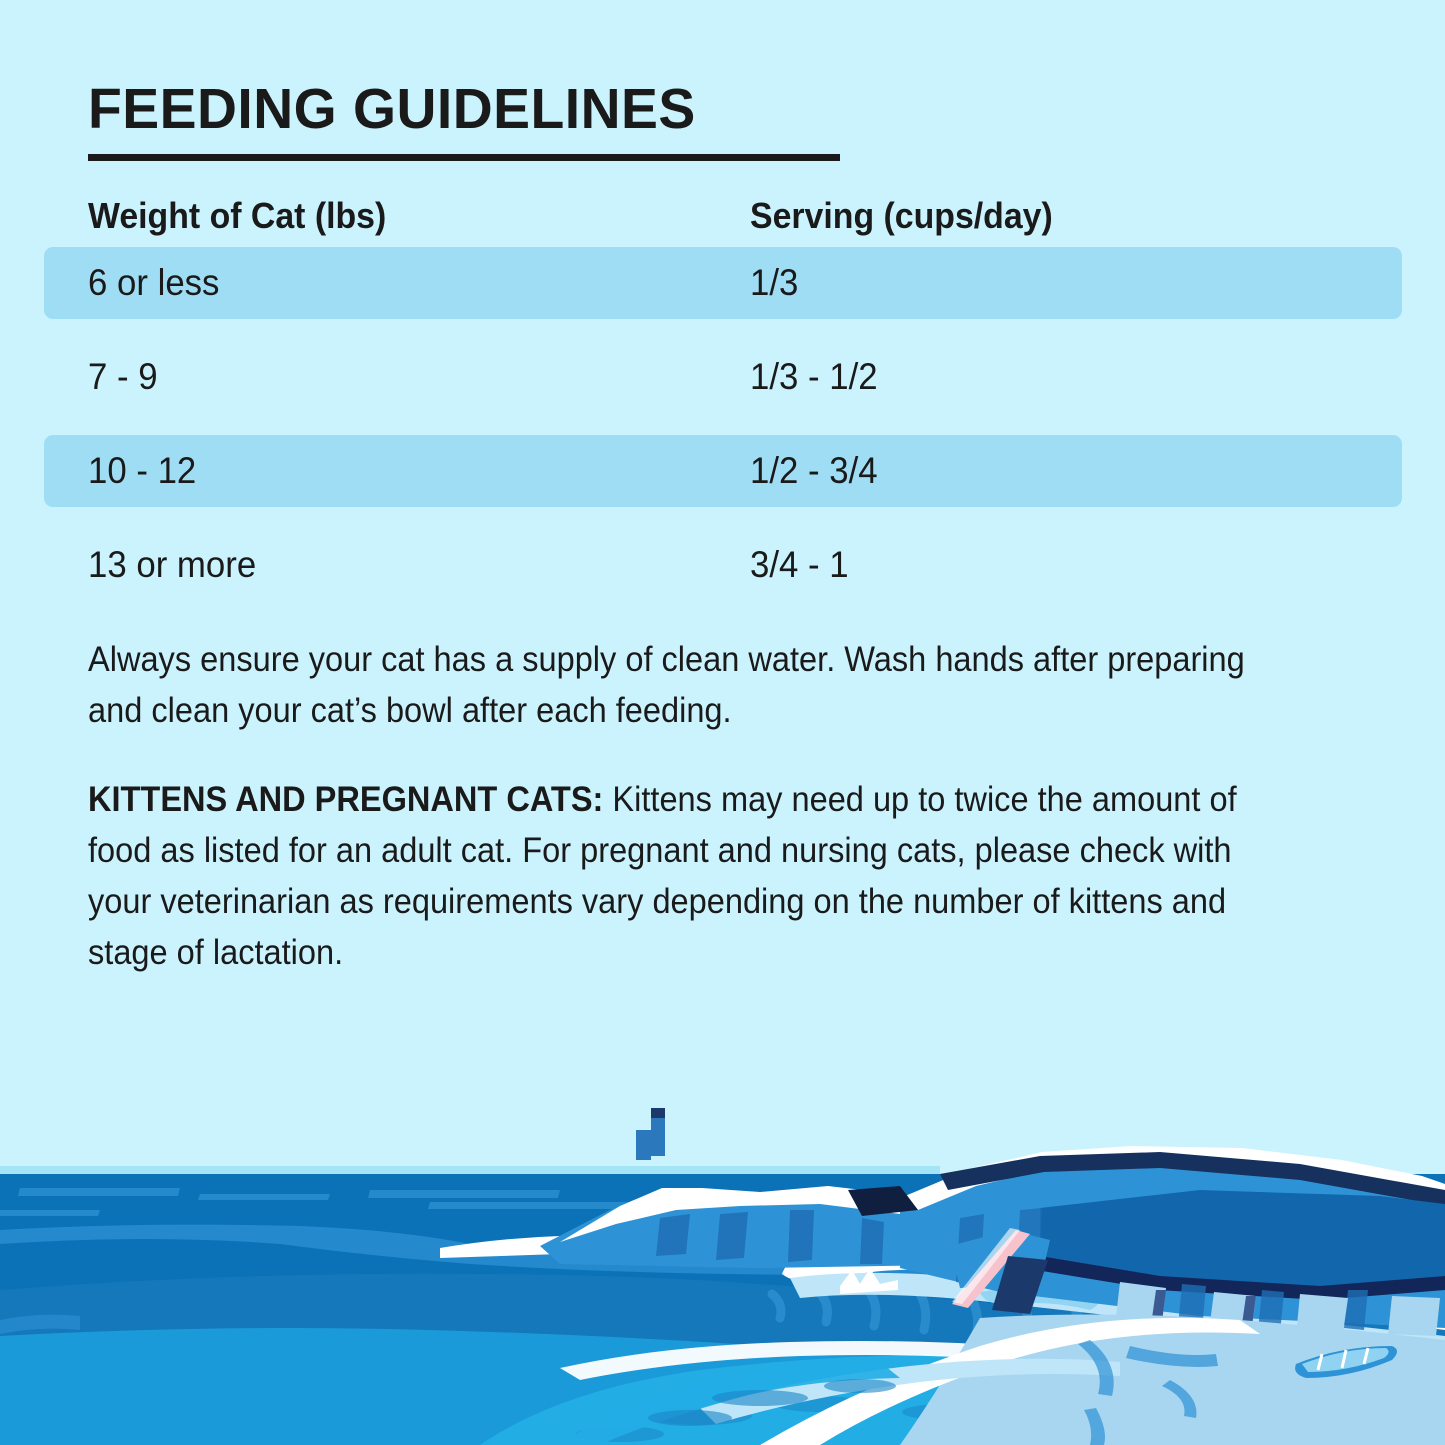 Image resolution: width=1445 pixels, height=1445 pixels. I want to click on cliff-ridge-shadow, so click(1192, 1179).